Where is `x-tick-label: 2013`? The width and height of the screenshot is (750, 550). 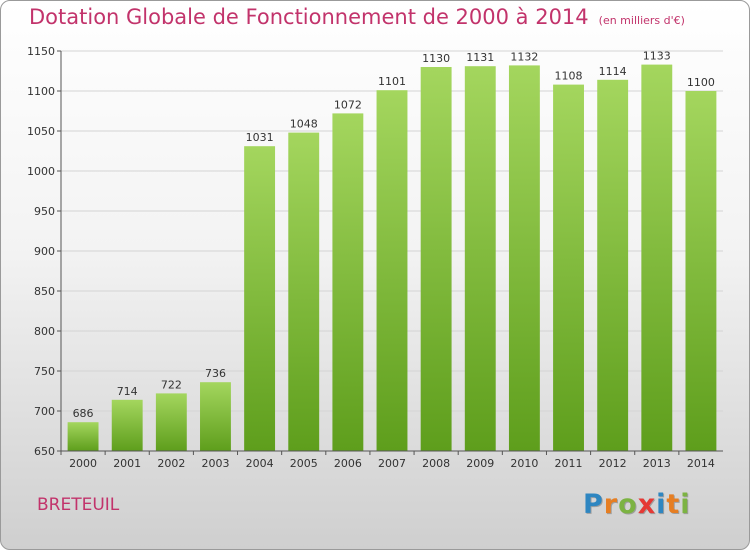
x-tick-label: 2013 is located at coordinates (657, 463).